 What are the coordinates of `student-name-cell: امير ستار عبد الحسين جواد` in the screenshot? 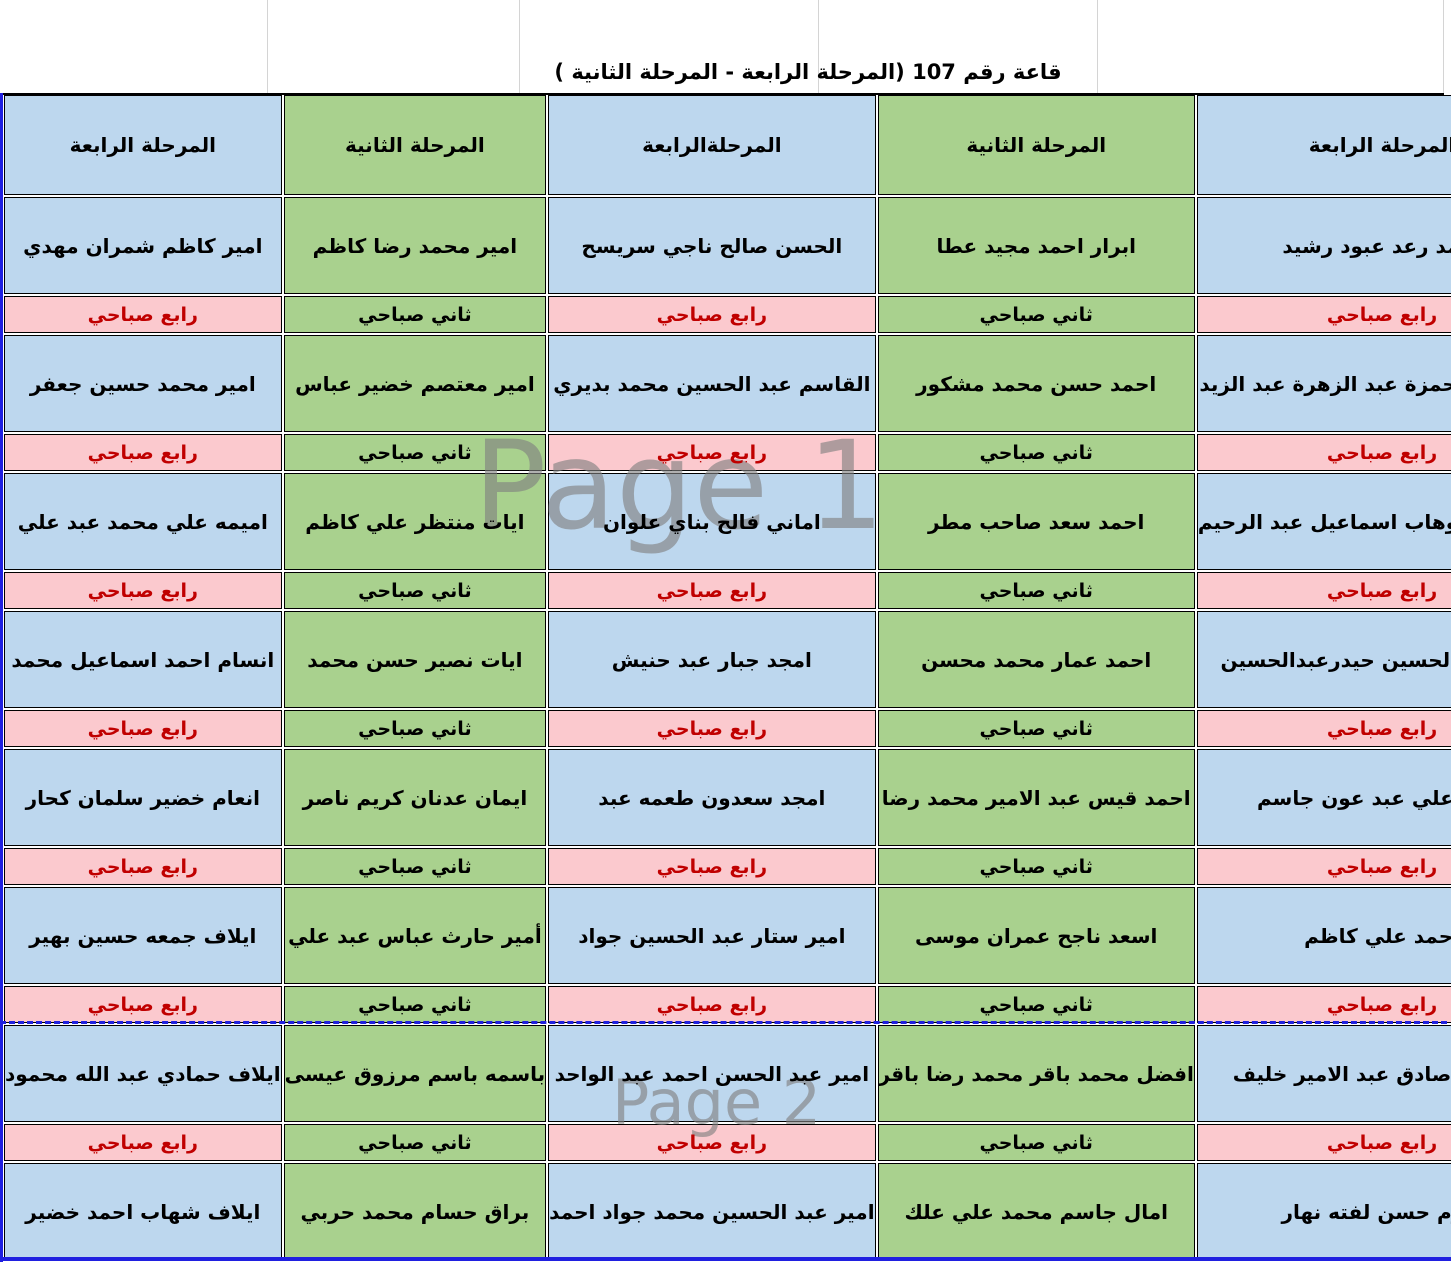 It's located at (712, 935).